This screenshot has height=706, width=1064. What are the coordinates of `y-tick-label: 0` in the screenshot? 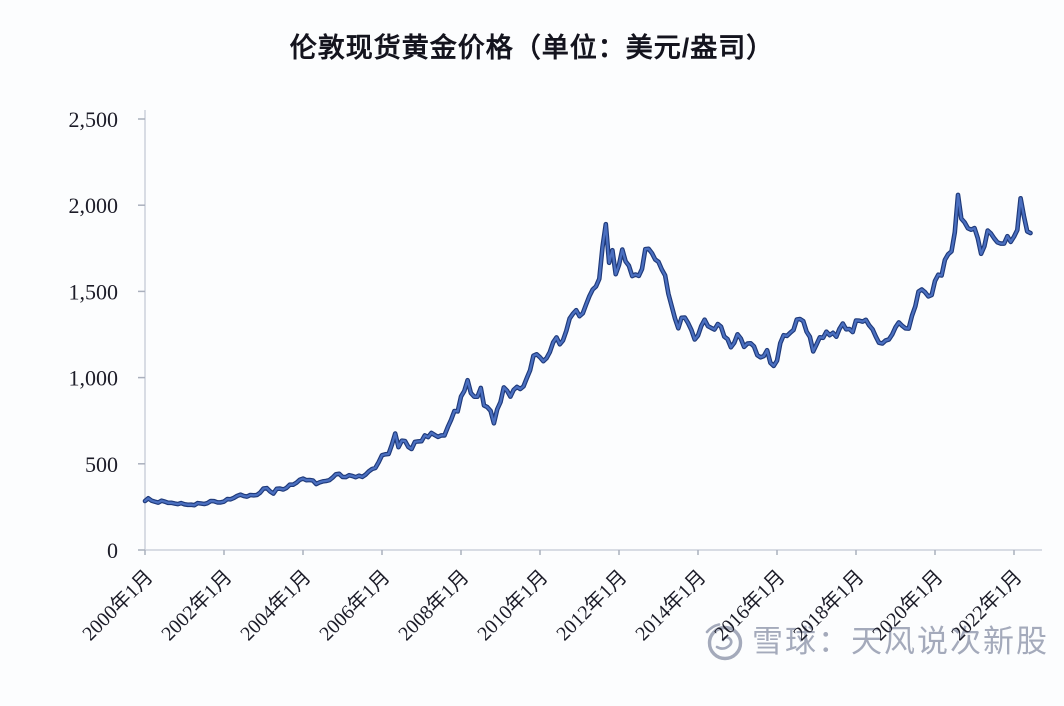 It's located at (112, 550).